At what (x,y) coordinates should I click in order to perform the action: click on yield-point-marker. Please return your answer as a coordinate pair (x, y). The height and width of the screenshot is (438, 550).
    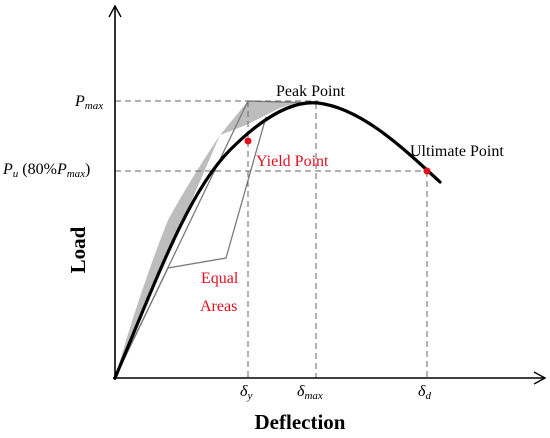
    Looking at the image, I should click on (248, 141).